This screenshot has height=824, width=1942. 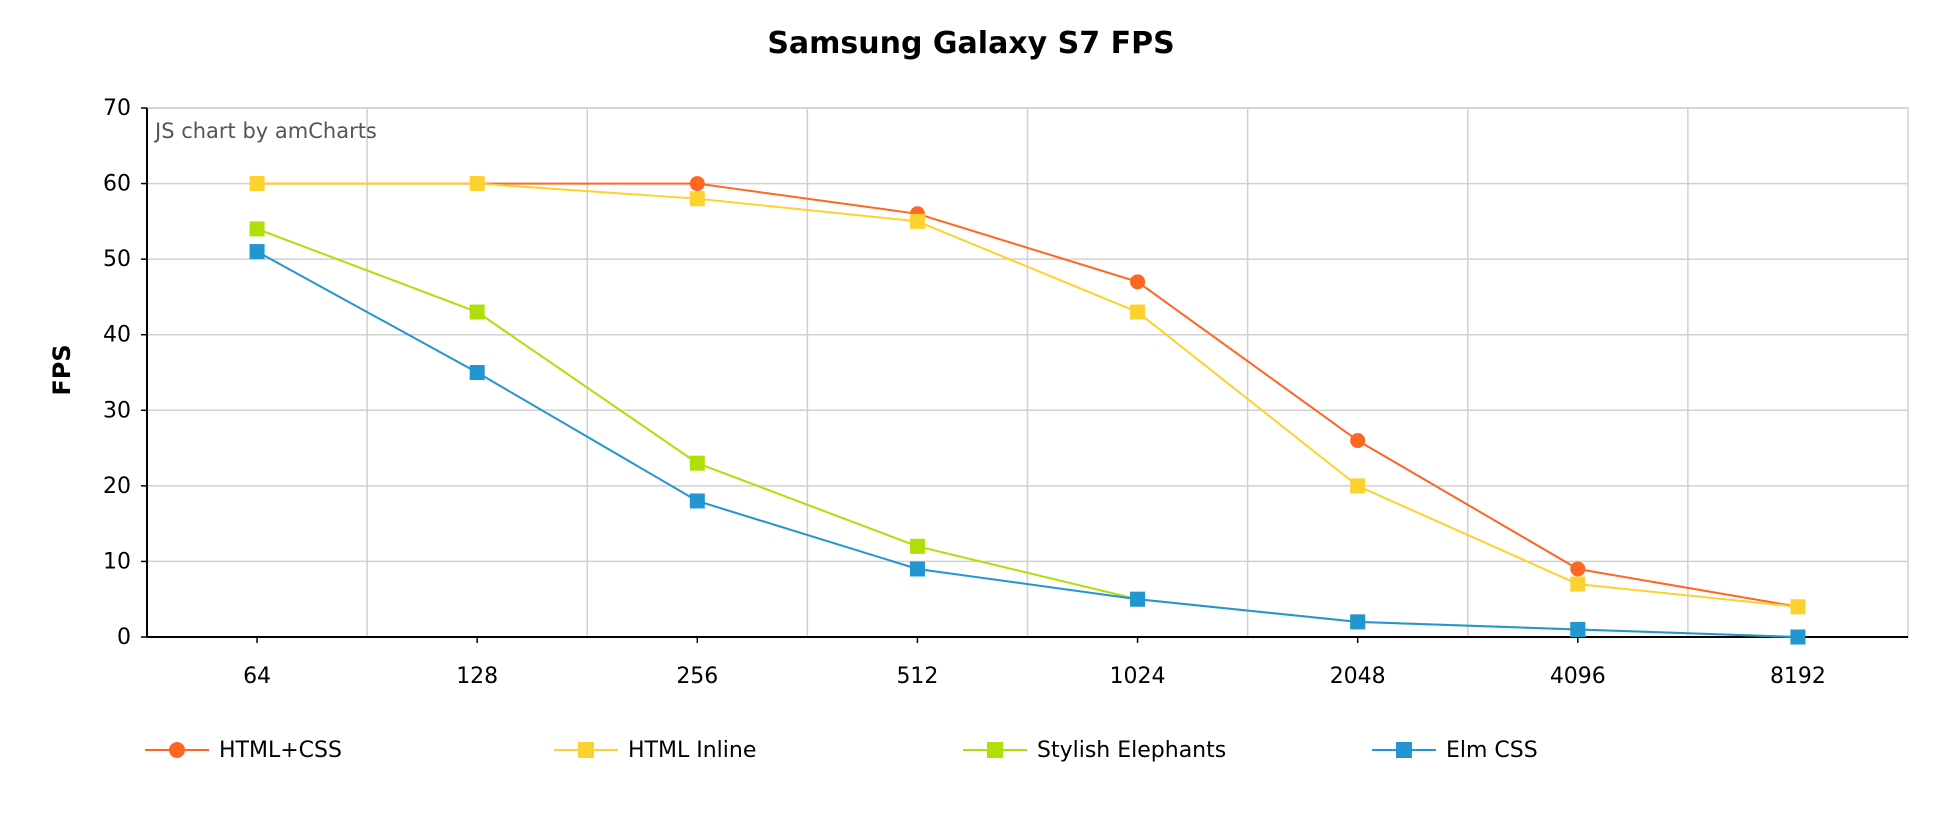 What do you see at coordinates (917, 676) in the screenshot?
I see `x-tick-label: 512` at bounding box center [917, 676].